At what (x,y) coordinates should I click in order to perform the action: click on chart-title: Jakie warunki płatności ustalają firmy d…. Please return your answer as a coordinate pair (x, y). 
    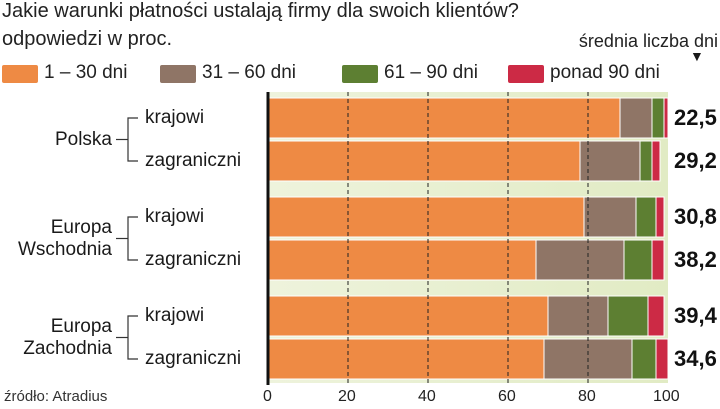
    Looking at the image, I should click on (260, 11).